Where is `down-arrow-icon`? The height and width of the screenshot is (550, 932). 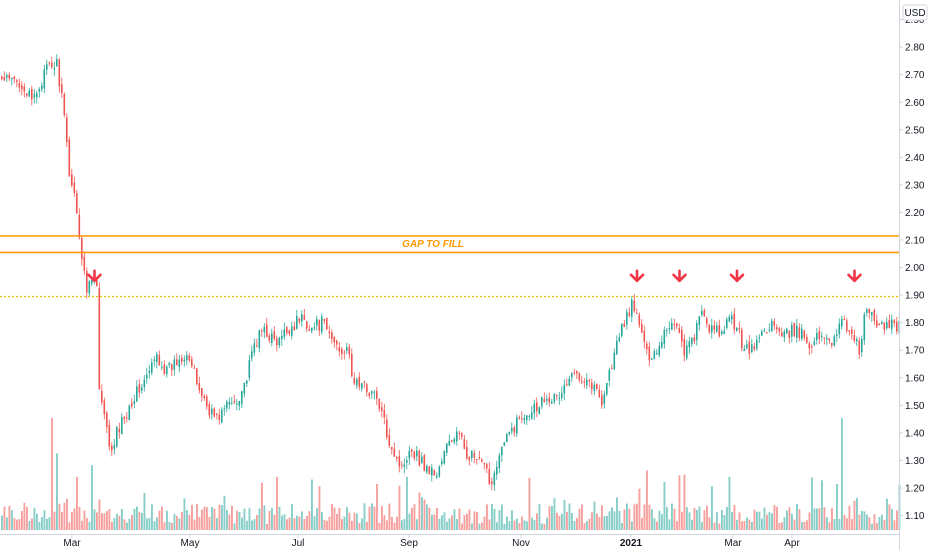 down-arrow-icon is located at coordinates (679, 276).